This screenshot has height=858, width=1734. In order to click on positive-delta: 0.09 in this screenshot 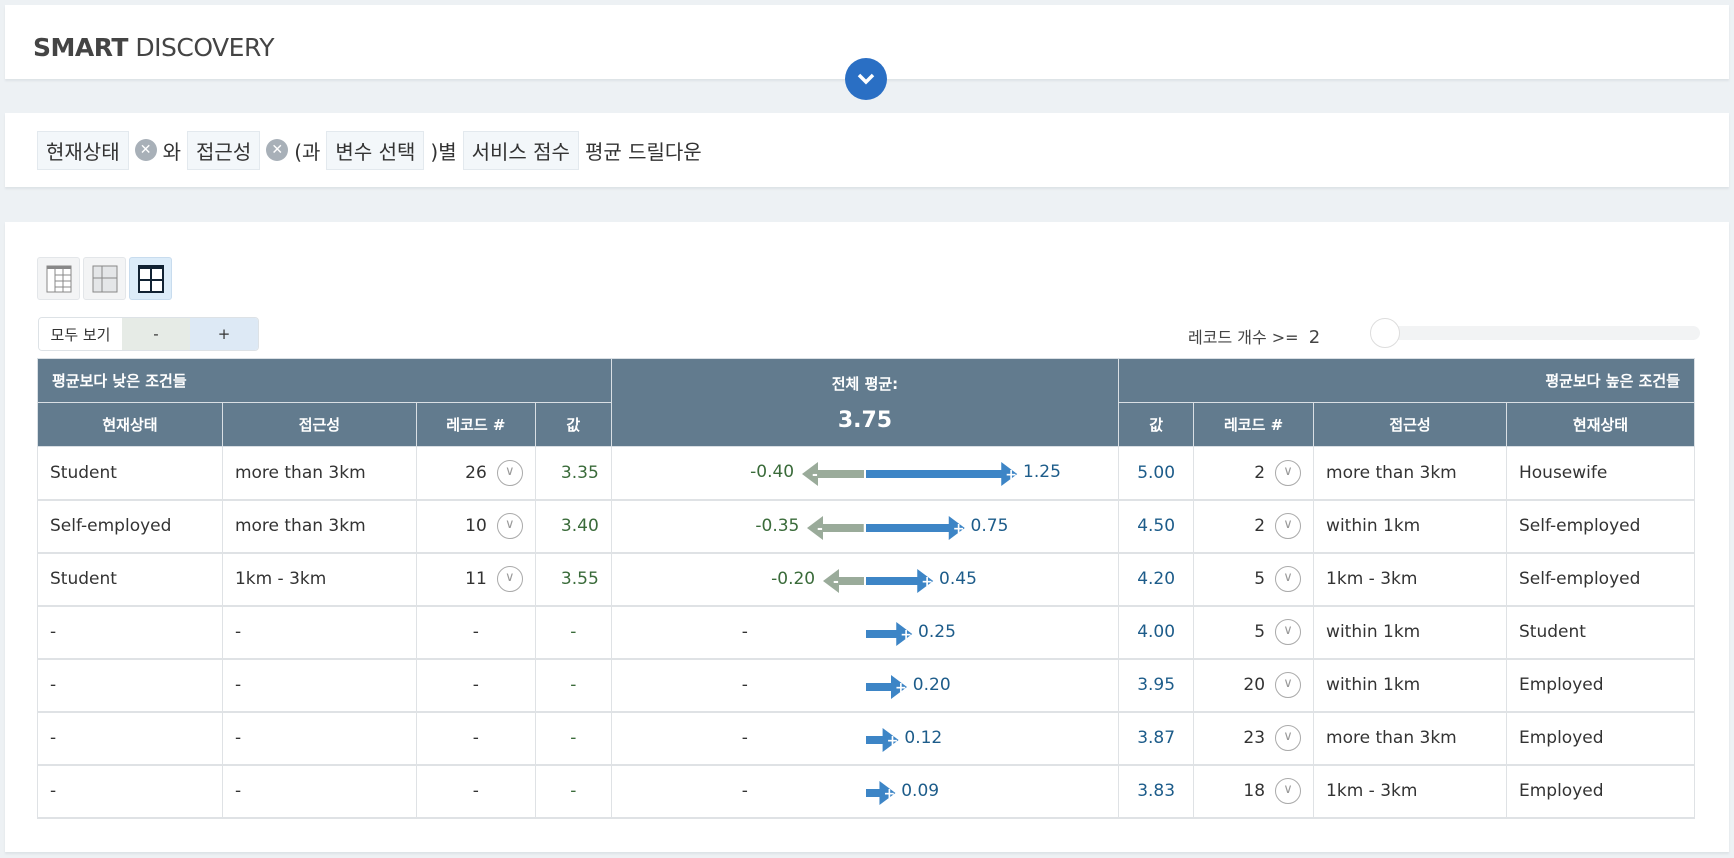, I will do `click(920, 790)`.